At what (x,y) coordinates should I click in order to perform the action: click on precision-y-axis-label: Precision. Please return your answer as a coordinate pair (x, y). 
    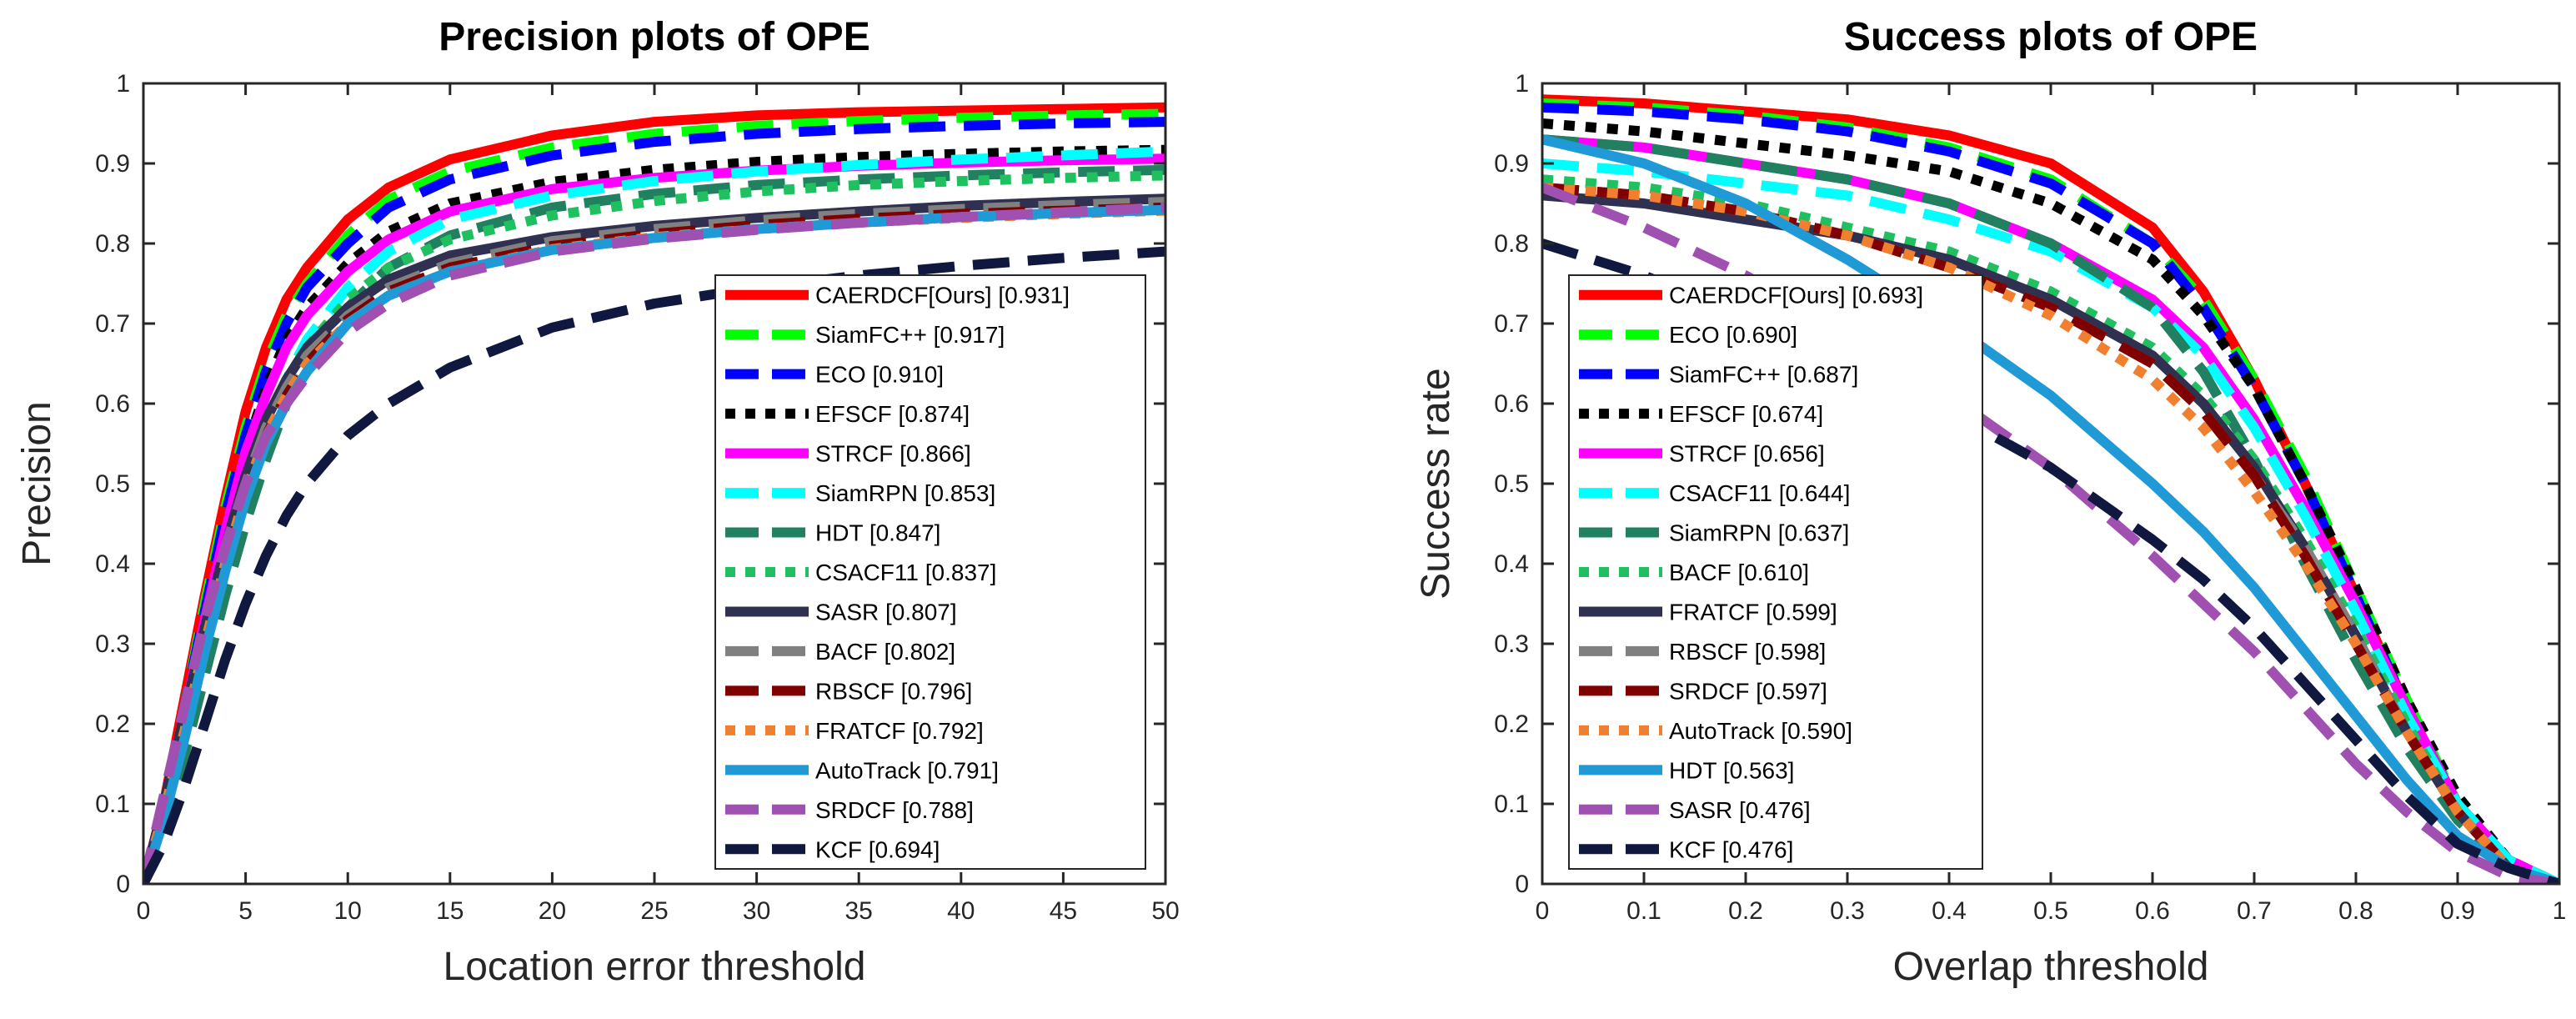
    Looking at the image, I should click on (37, 483).